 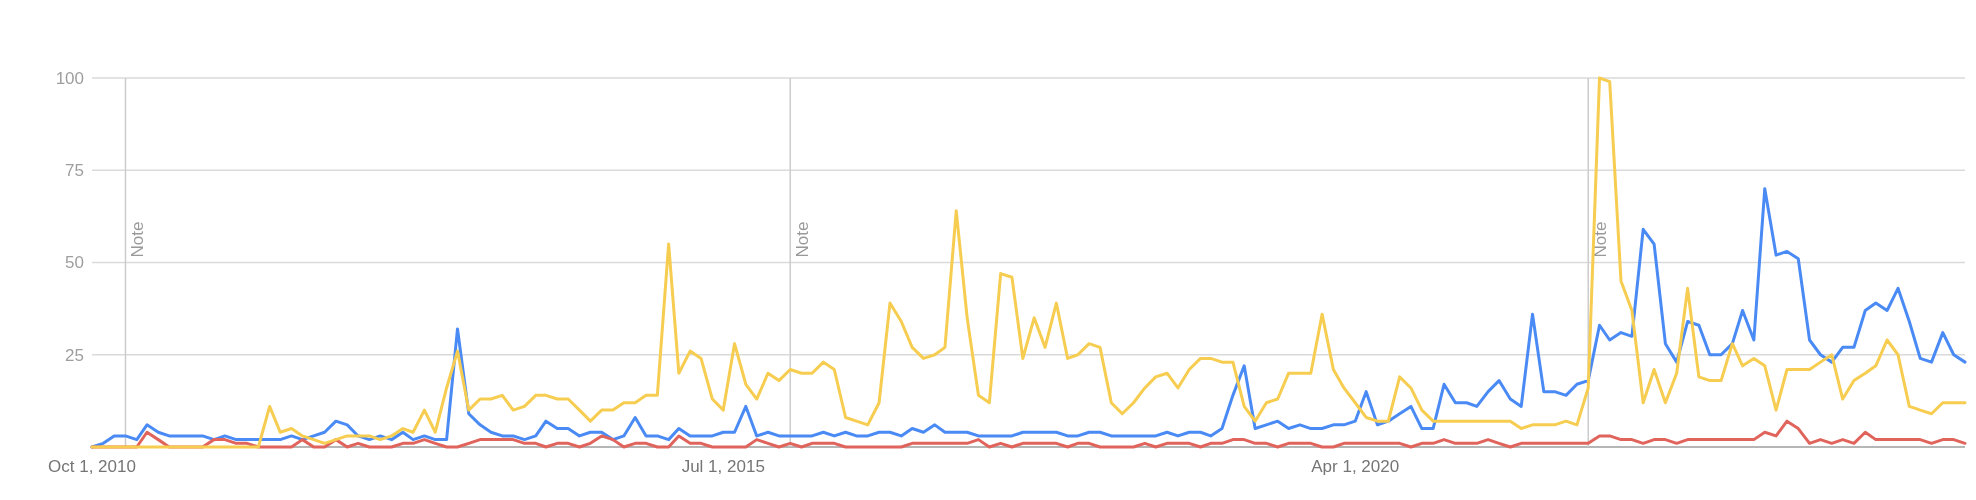 I want to click on x-tick-label: Apr 1, 2020, so click(x=1355, y=466).